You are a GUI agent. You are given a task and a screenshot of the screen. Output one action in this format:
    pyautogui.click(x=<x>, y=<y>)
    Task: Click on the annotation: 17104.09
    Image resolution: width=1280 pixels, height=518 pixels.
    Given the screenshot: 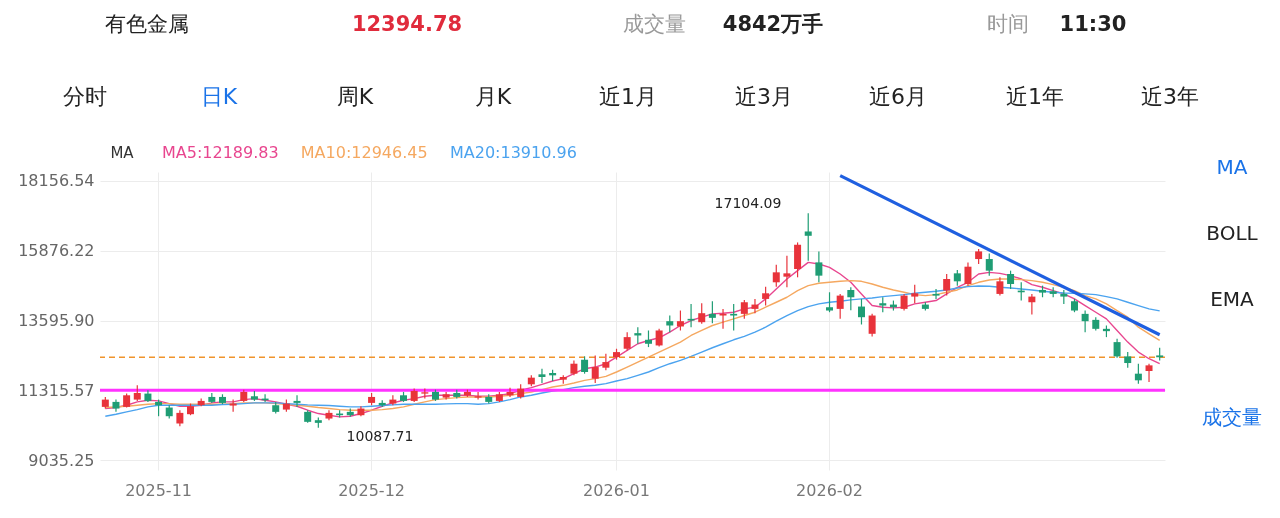 What is the action you would take?
    pyautogui.click(x=748, y=203)
    